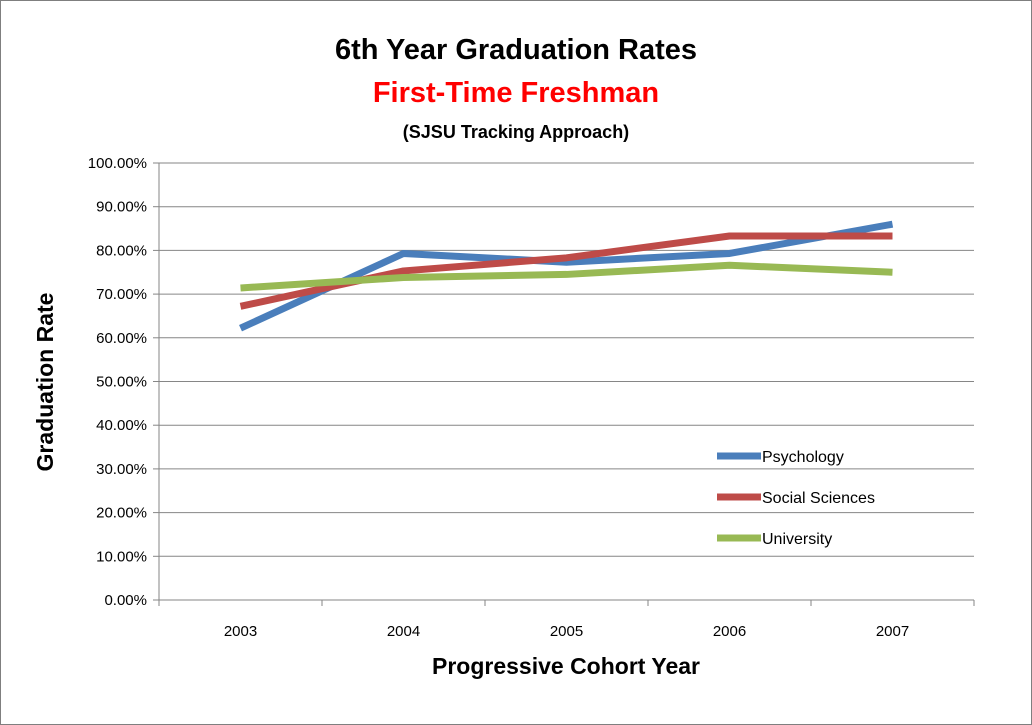 The image size is (1032, 725). I want to click on y-tick-label: 80.00%, so click(121, 250).